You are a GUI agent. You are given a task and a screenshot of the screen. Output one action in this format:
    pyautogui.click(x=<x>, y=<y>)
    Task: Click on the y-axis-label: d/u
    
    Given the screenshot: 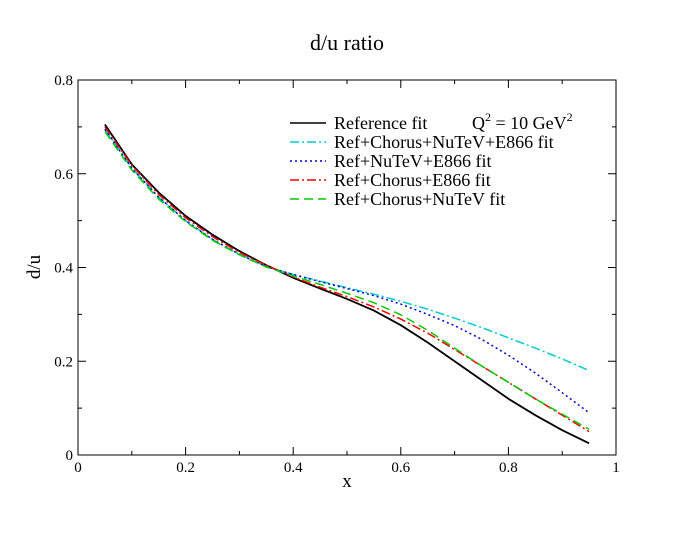 What is the action you would take?
    pyautogui.click(x=34, y=266)
    